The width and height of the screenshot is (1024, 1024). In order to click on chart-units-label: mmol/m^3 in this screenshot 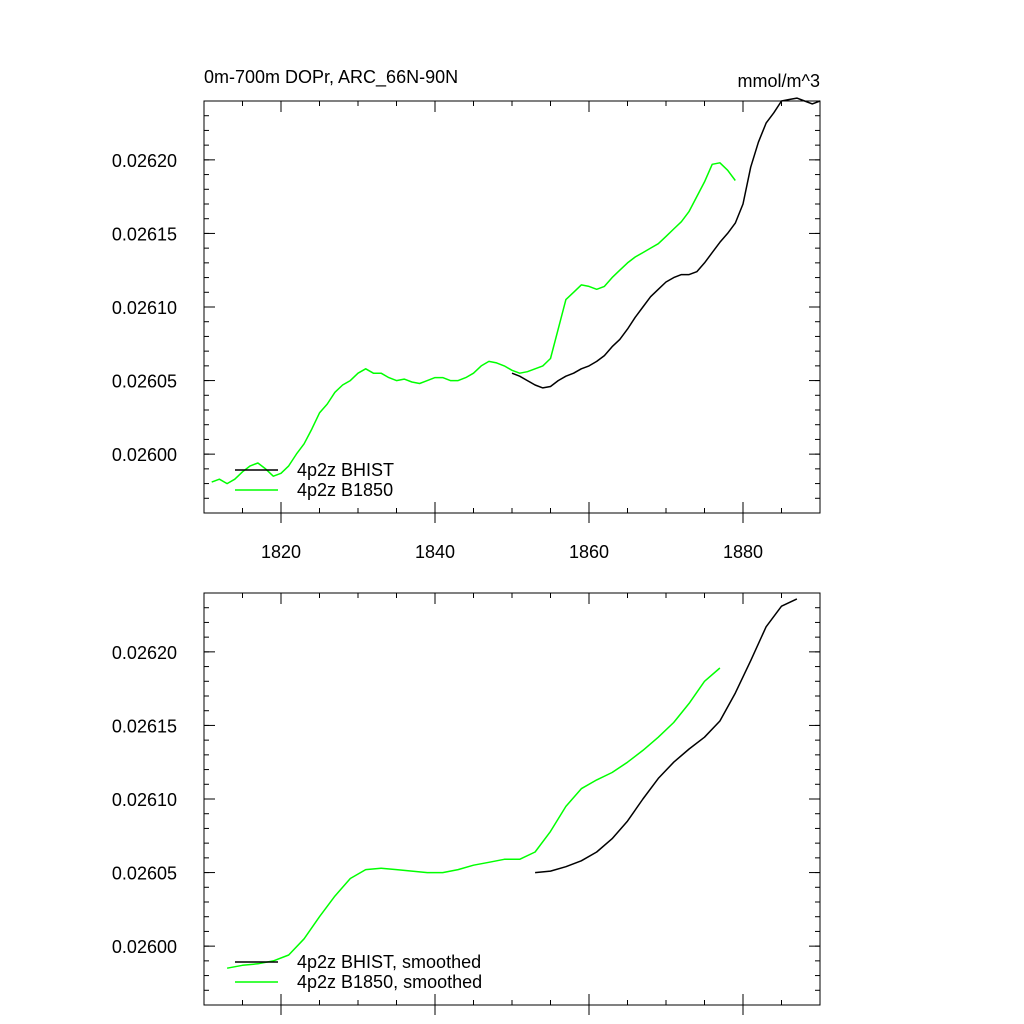, I will do `click(779, 81)`.